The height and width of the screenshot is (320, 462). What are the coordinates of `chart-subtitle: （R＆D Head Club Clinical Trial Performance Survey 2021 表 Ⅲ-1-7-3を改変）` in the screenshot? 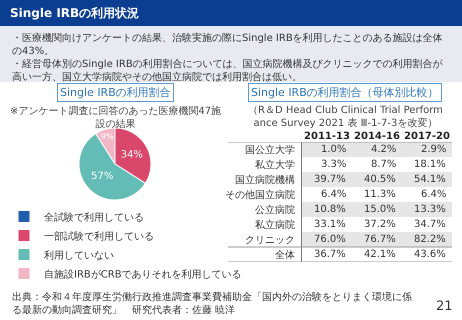 It's located at (345, 117).